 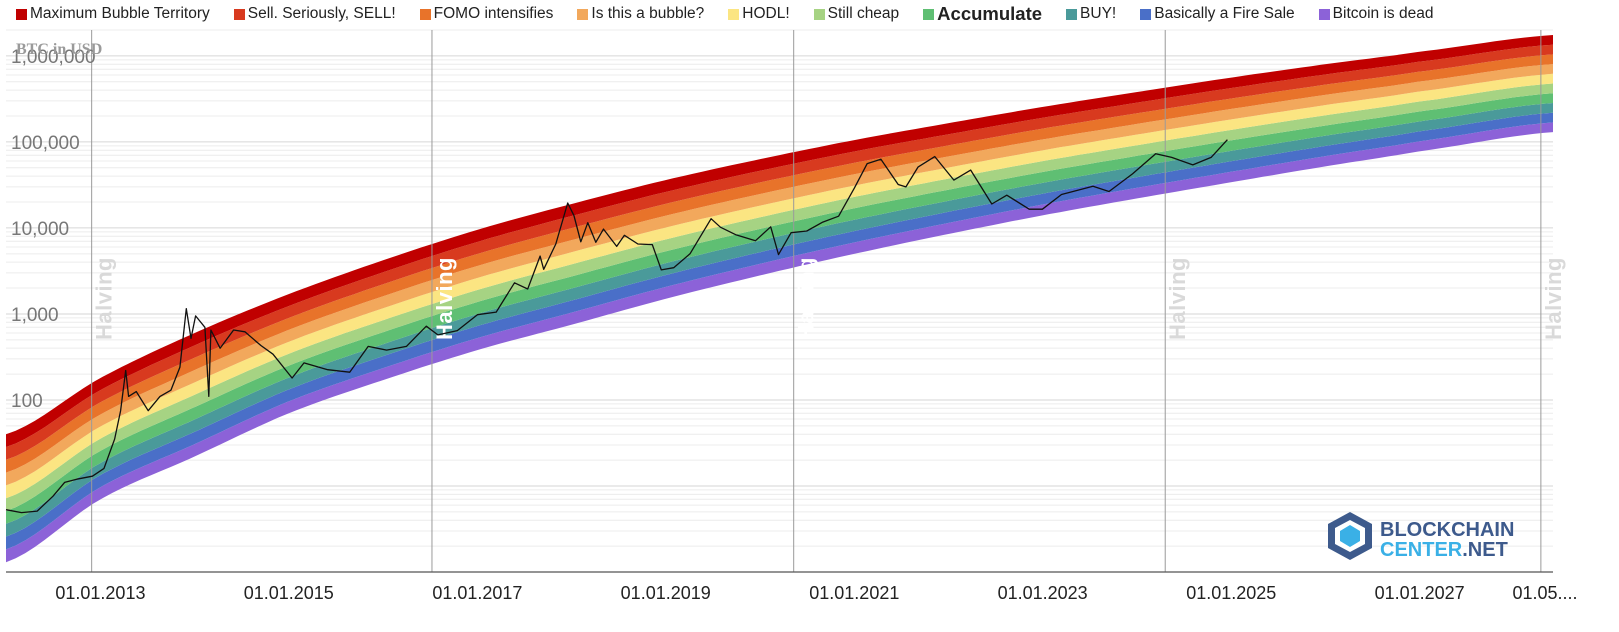 What do you see at coordinates (766, 13) in the screenshot?
I see `legend-label: HODL!` at bounding box center [766, 13].